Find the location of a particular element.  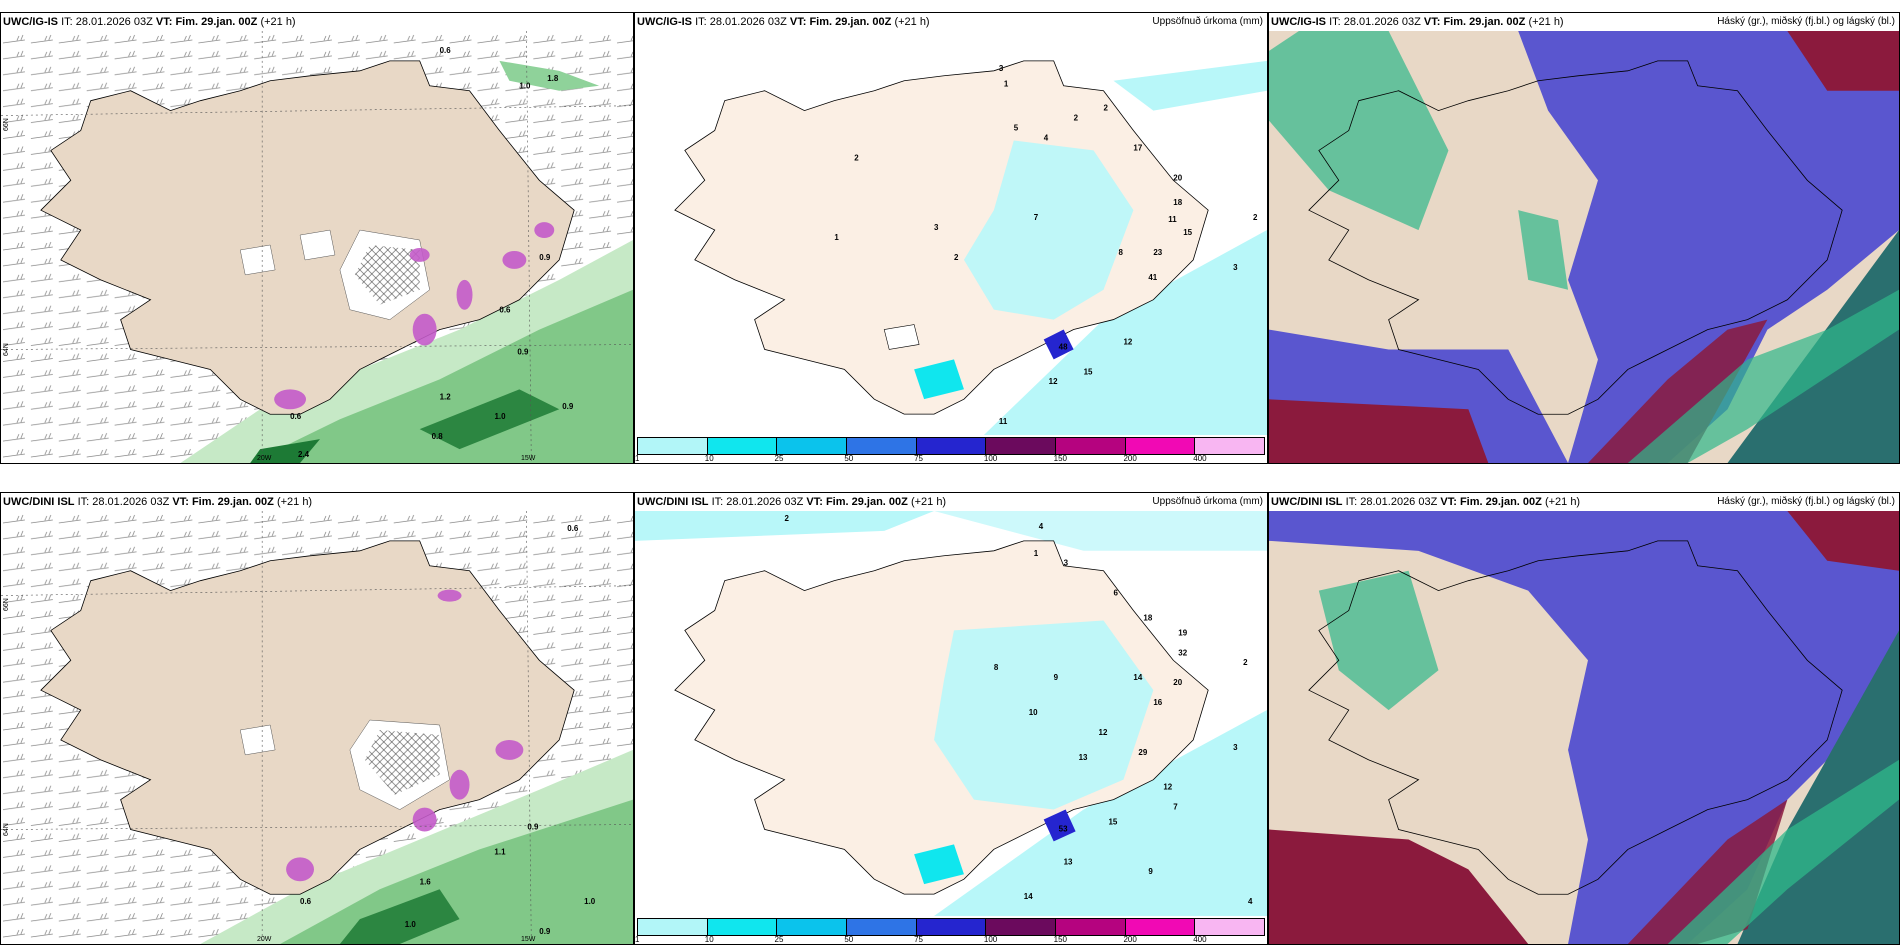

model-name: UWC/DINI ISL is located at coordinates (673, 502).